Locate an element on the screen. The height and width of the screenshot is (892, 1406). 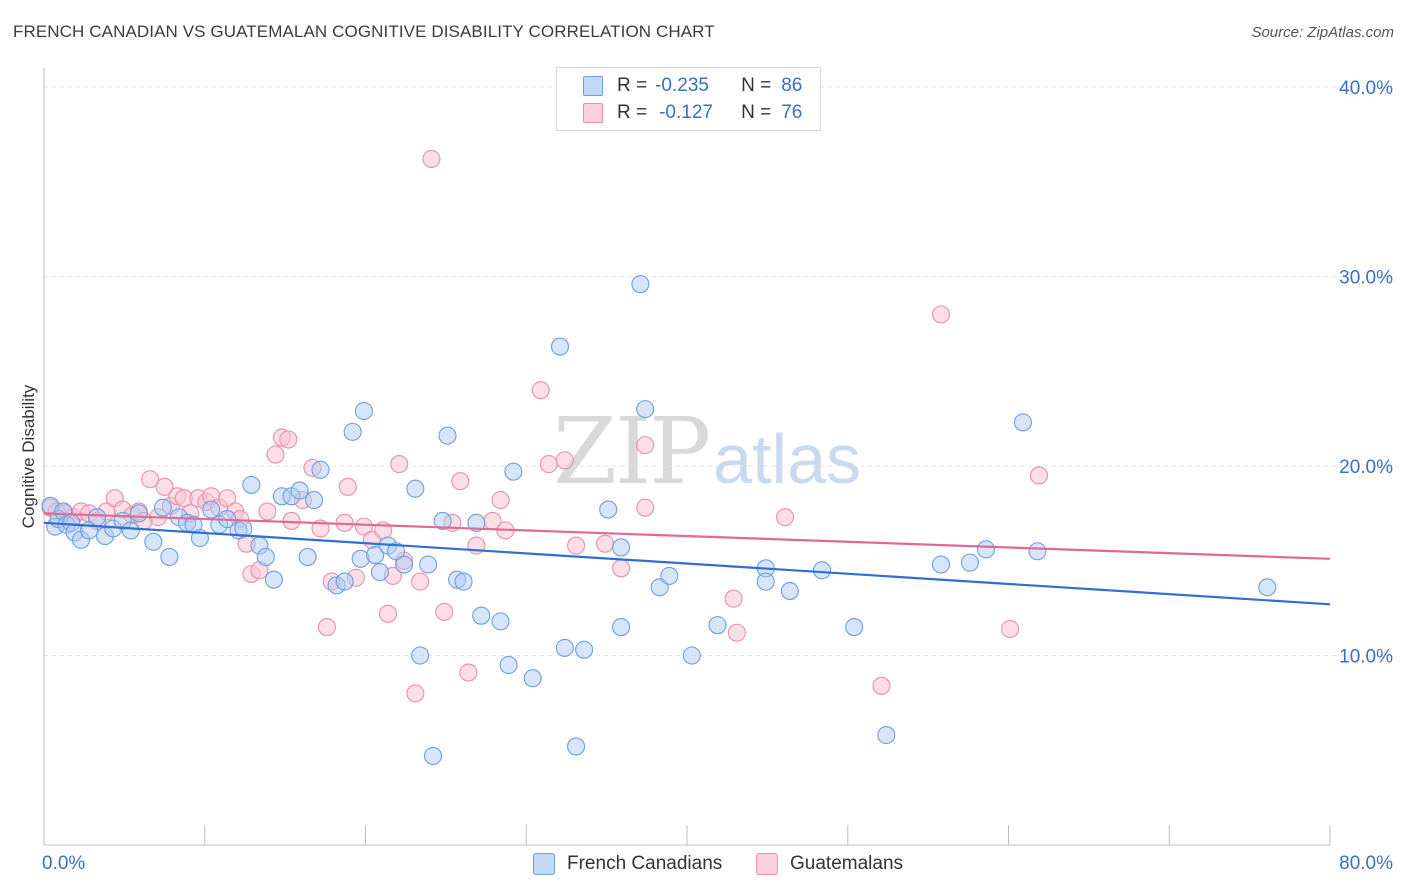
correlation-legend: R = -0.235 N = 86 R = -0.127 N = 76 is located at coordinates (688, 99).